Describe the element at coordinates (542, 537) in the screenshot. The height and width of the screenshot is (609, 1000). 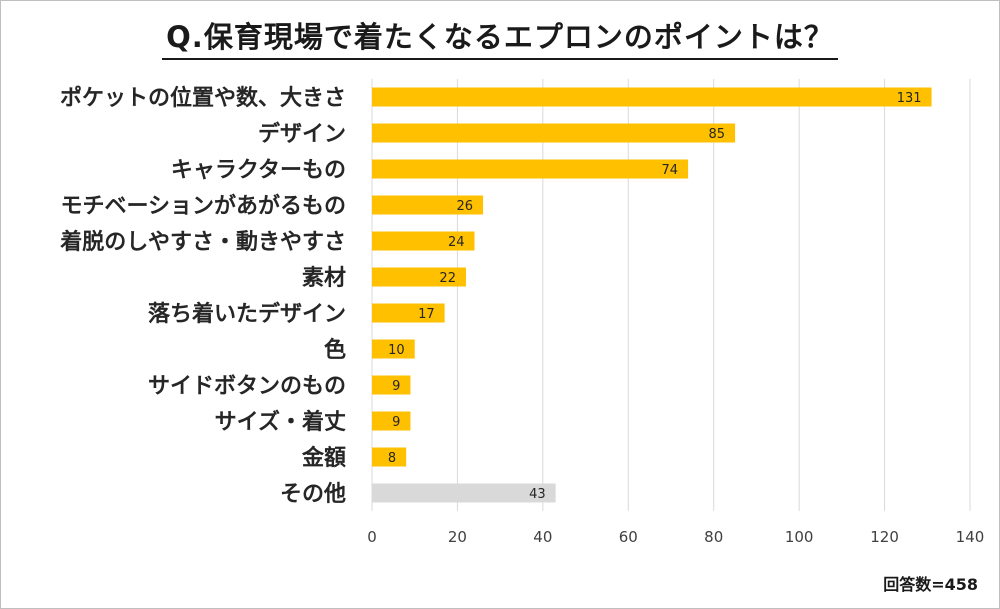
I see `x-tick-label: 40` at that location.